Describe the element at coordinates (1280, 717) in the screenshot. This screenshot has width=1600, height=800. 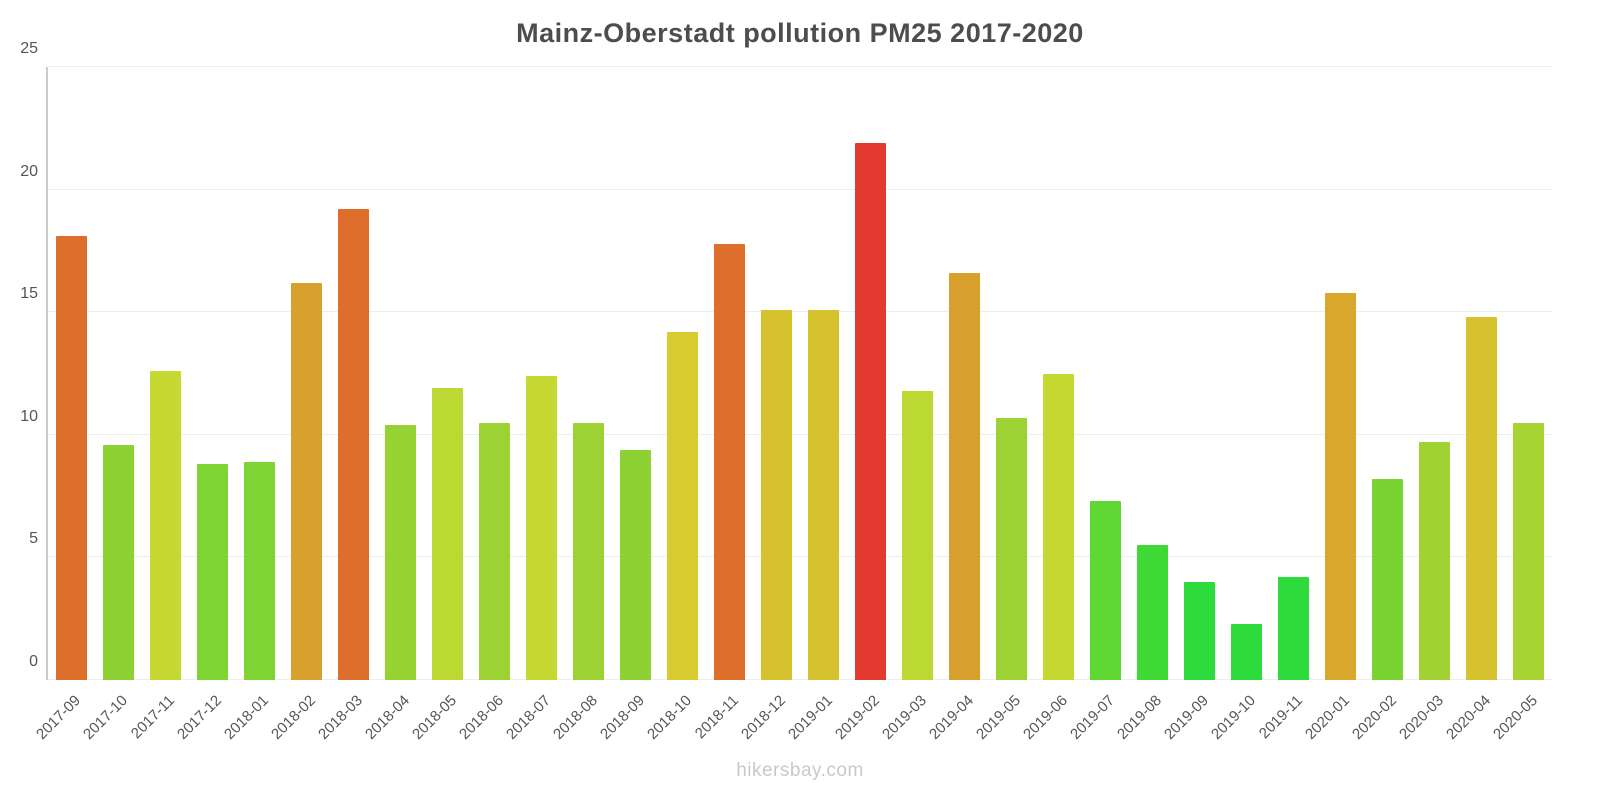
I see `x-tick-label-2019-11: 2019-11` at that location.